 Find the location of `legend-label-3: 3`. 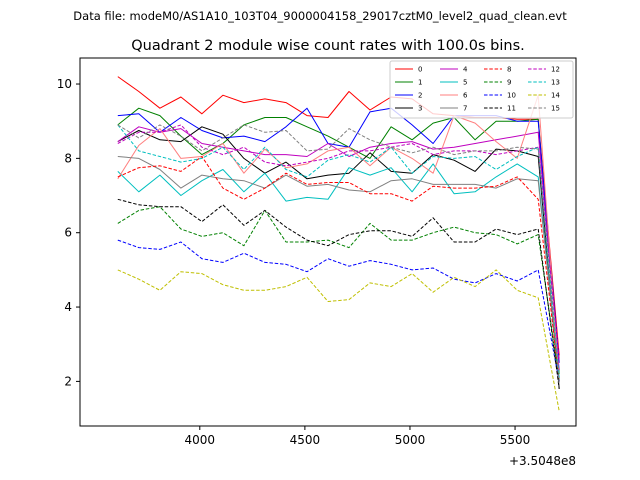

legend-label-3: 3 is located at coordinates (420, 109).